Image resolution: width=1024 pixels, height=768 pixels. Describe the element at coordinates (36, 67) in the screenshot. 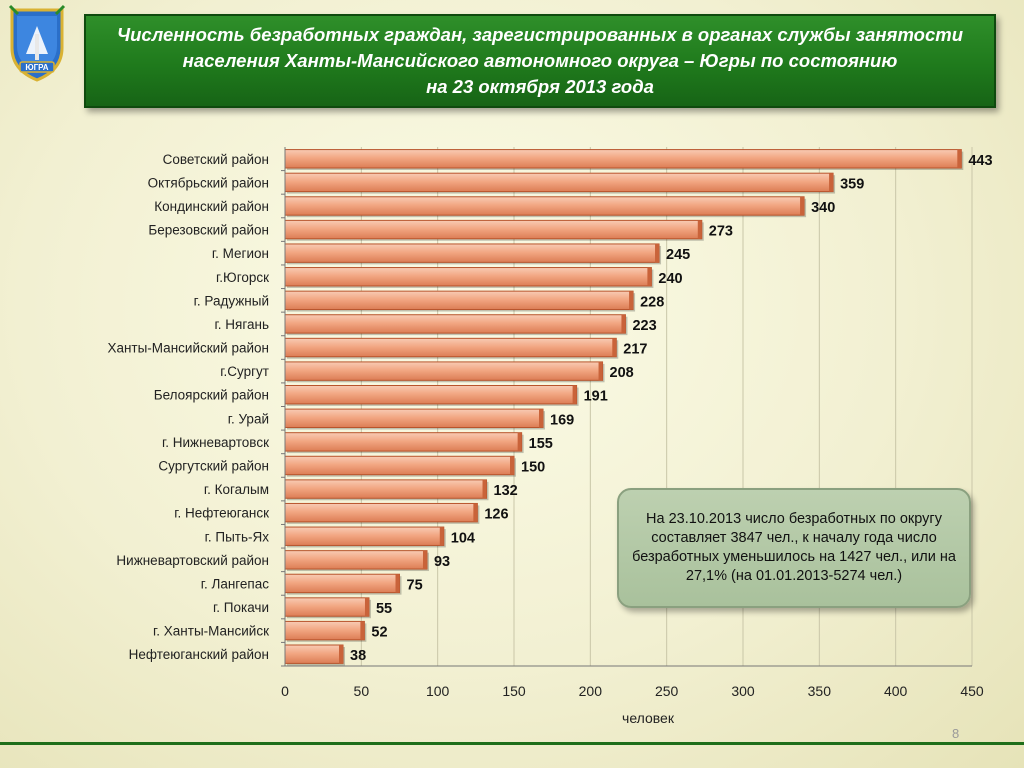

I see `emblem-text: ЮГРА` at that location.